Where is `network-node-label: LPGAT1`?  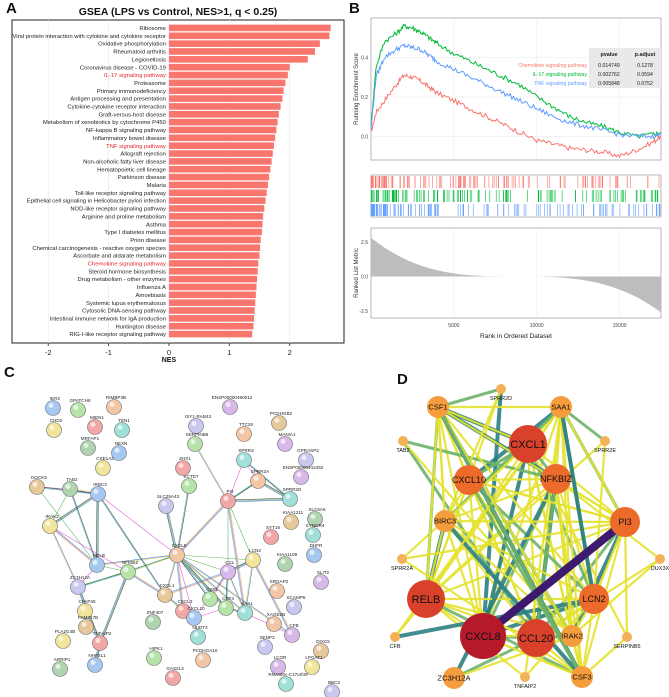 network-node-label: LPGAT1 is located at coordinates (314, 657).